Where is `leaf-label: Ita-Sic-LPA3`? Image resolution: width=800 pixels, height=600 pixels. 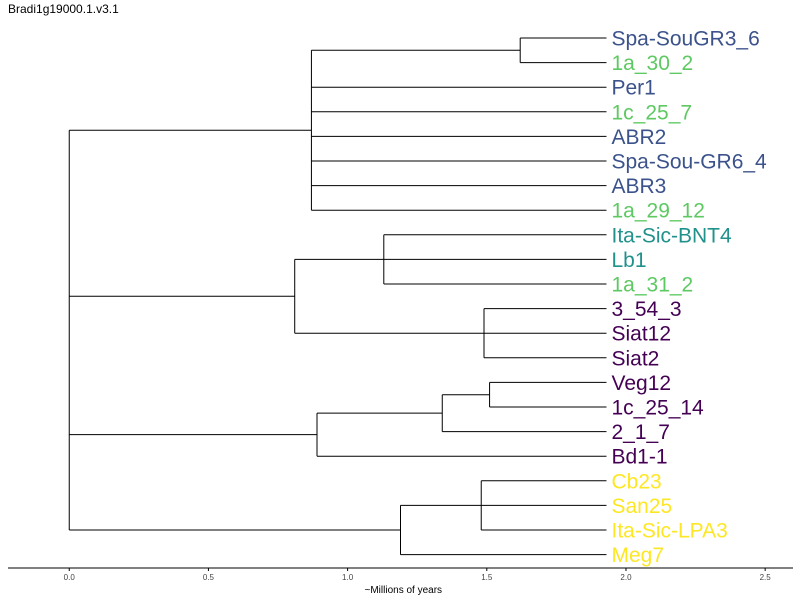 leaf-label: Ita-Sic-LPA3 is located at coordinates (669, 531).